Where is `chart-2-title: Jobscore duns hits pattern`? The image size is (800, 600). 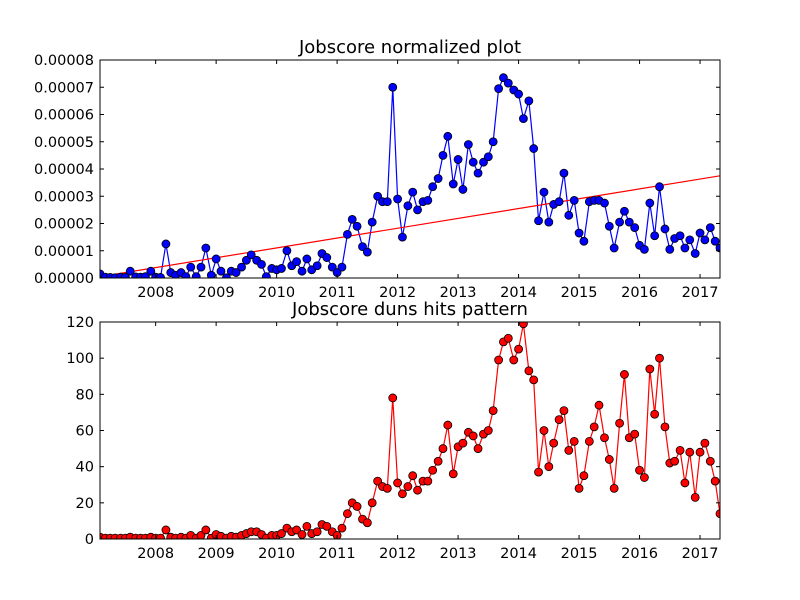 chart-2-title: Jobscore duns hits pattern is located at coordinates (409, 309).